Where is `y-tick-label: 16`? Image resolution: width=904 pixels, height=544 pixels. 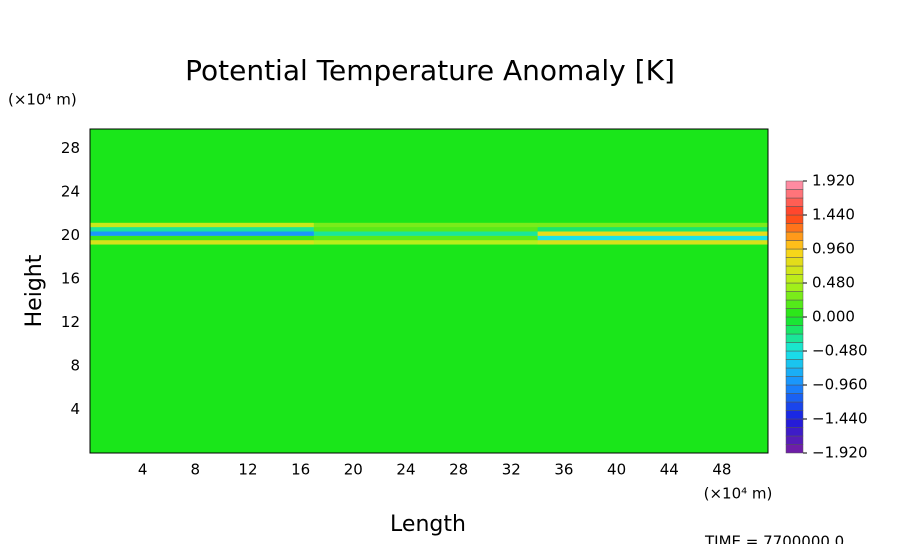 y-tick-label: 16 is located at coordinates (70, 279).